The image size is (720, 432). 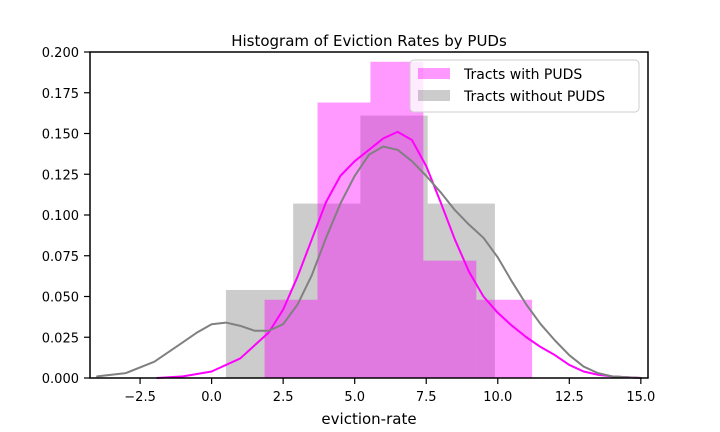 What do you see at coordinates (434, 73) in the screenshot?
I see `legend-swatch-series0` at bounding box center [434, 73].